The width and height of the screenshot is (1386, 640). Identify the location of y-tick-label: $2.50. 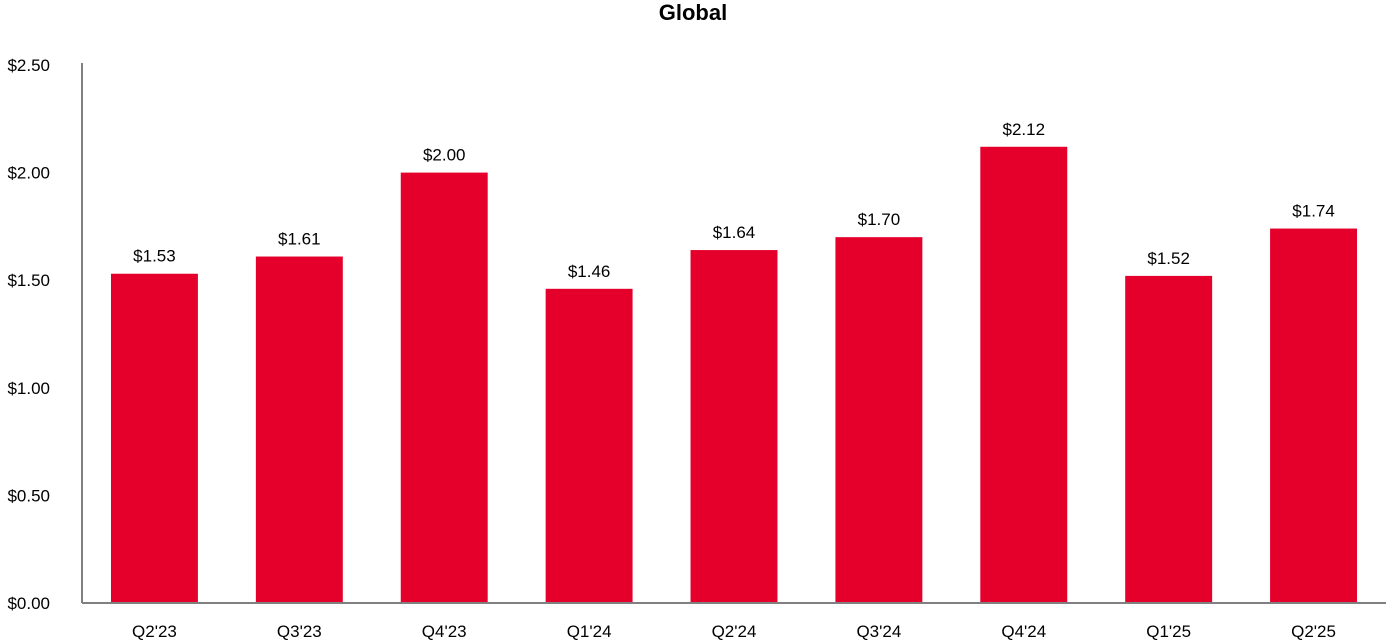
(28, 65).